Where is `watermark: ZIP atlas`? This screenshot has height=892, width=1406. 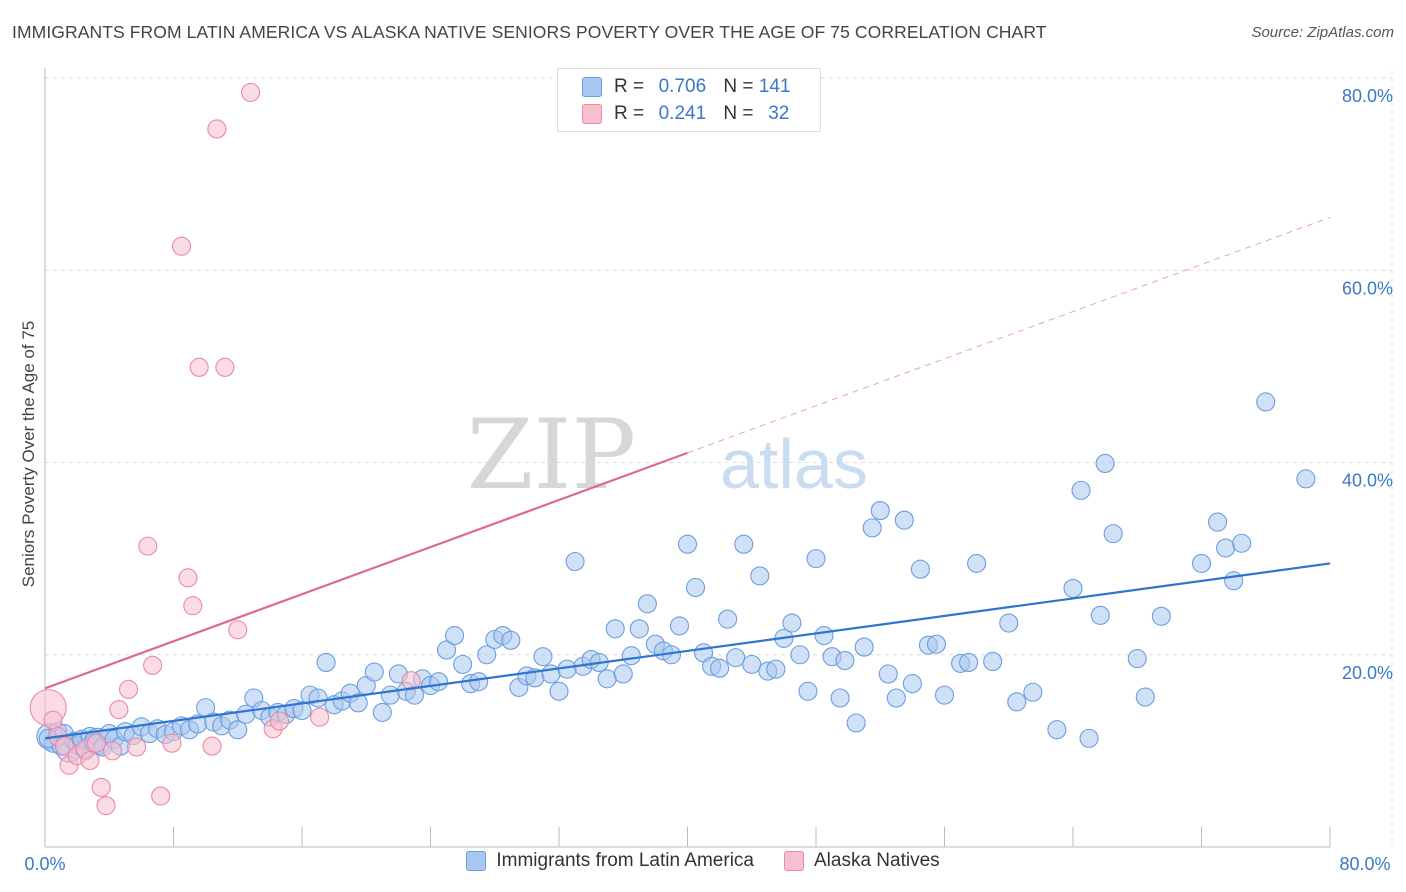 watermark: ZIP atlas is located at coordinates (667, 455).